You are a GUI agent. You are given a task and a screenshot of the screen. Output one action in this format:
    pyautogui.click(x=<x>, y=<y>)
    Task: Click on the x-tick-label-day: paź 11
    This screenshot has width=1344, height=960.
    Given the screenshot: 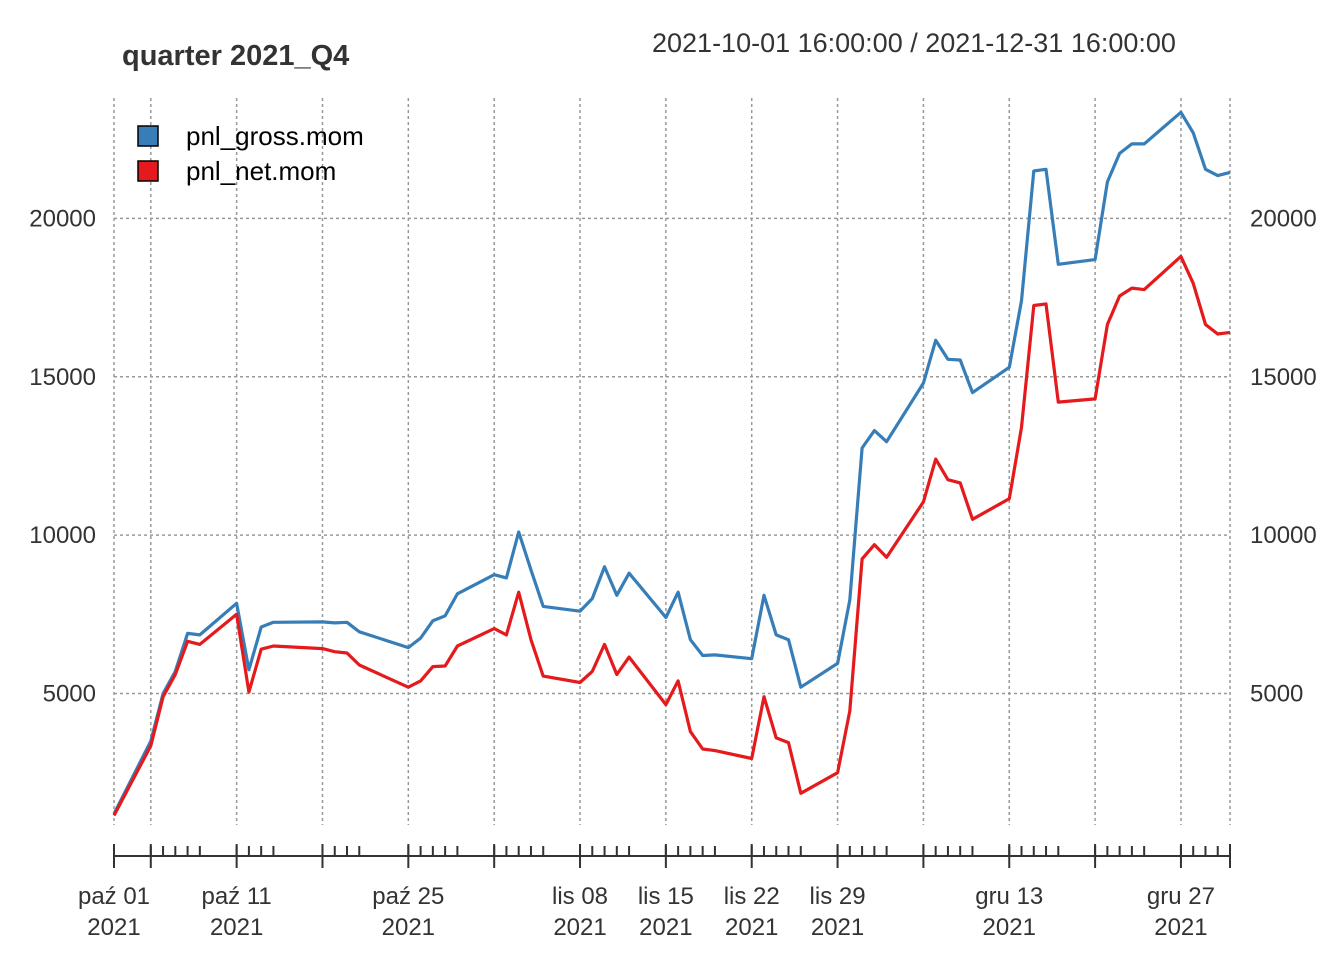 What is the action you would take?
    pyautogui.click(x=236, y=896)
    